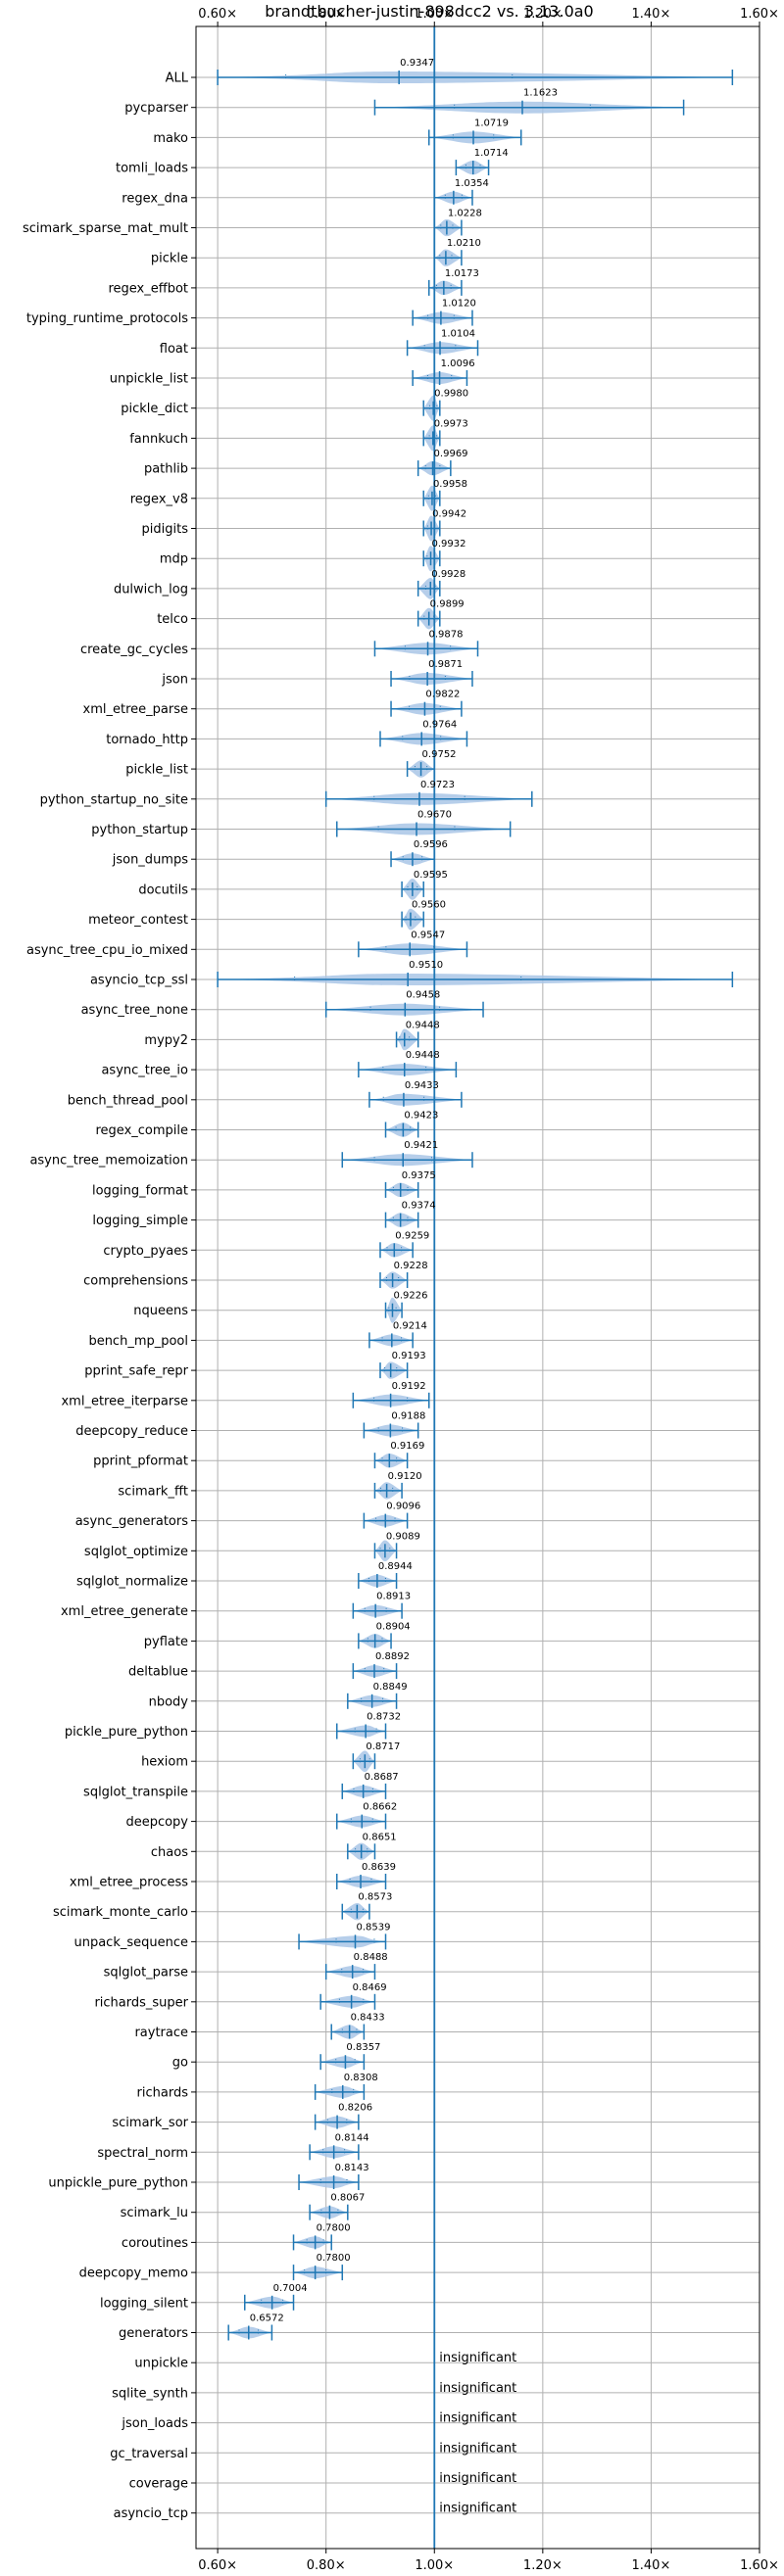 This screenshot has height=2576, width=784. Describe the element at coordinates (439, 755) in the screenshot. I see `value-label: 0.9752` at that location.